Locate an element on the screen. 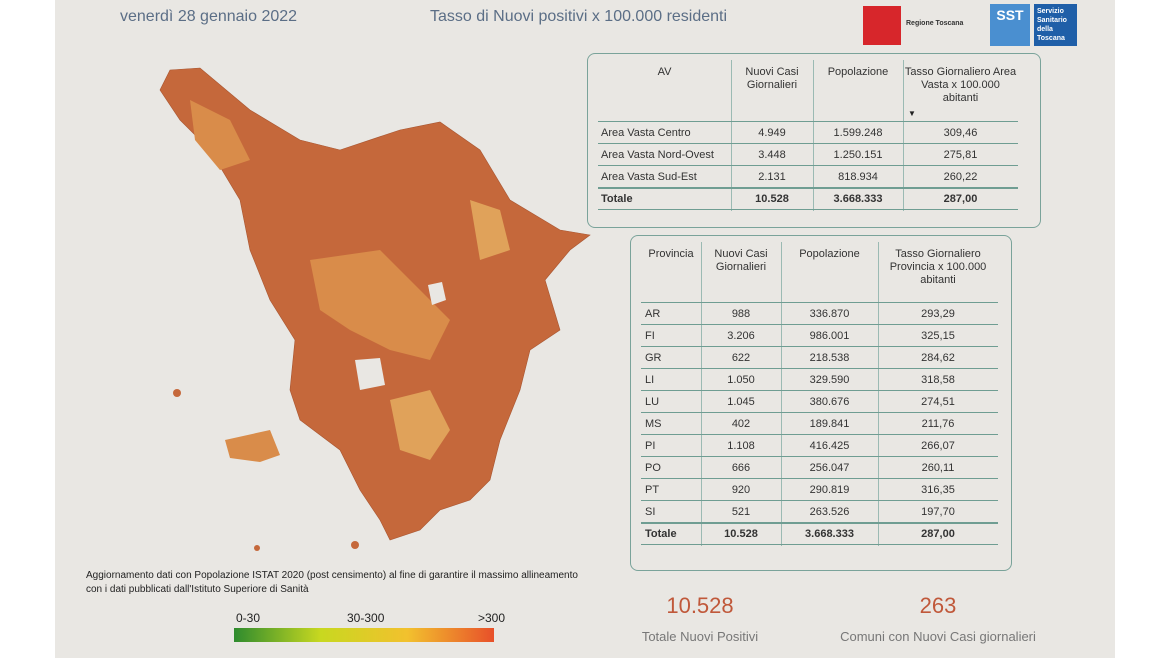  kpi-label: Totale Nuovi Positivi is located at coordinates (700, 636).